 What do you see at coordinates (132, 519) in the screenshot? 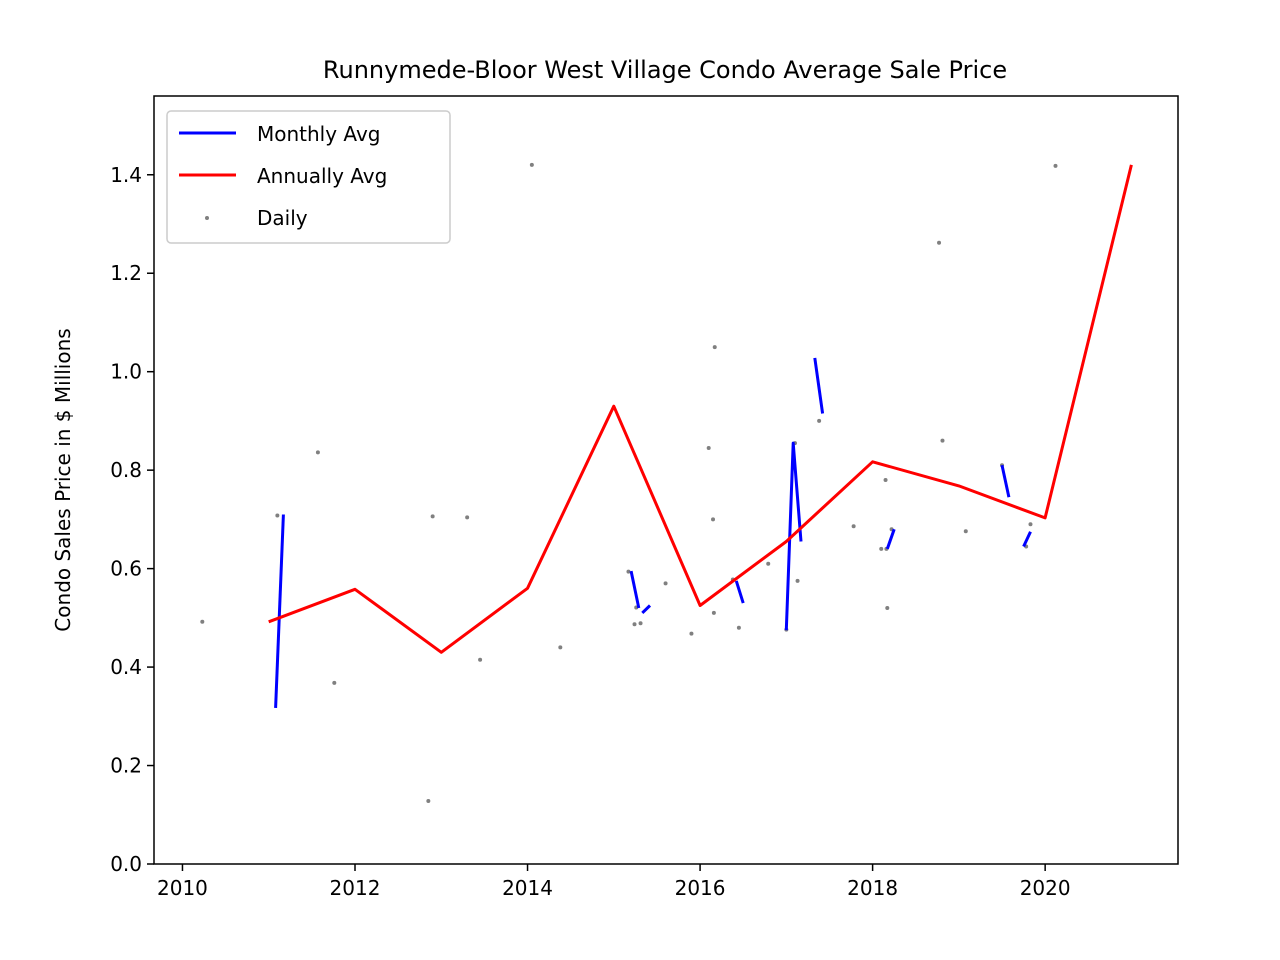
I see `y-axis: 0.0 0.2 0.4 0.6 0.8 1.0 1.2 1.4` at bounding box center [132, 519].